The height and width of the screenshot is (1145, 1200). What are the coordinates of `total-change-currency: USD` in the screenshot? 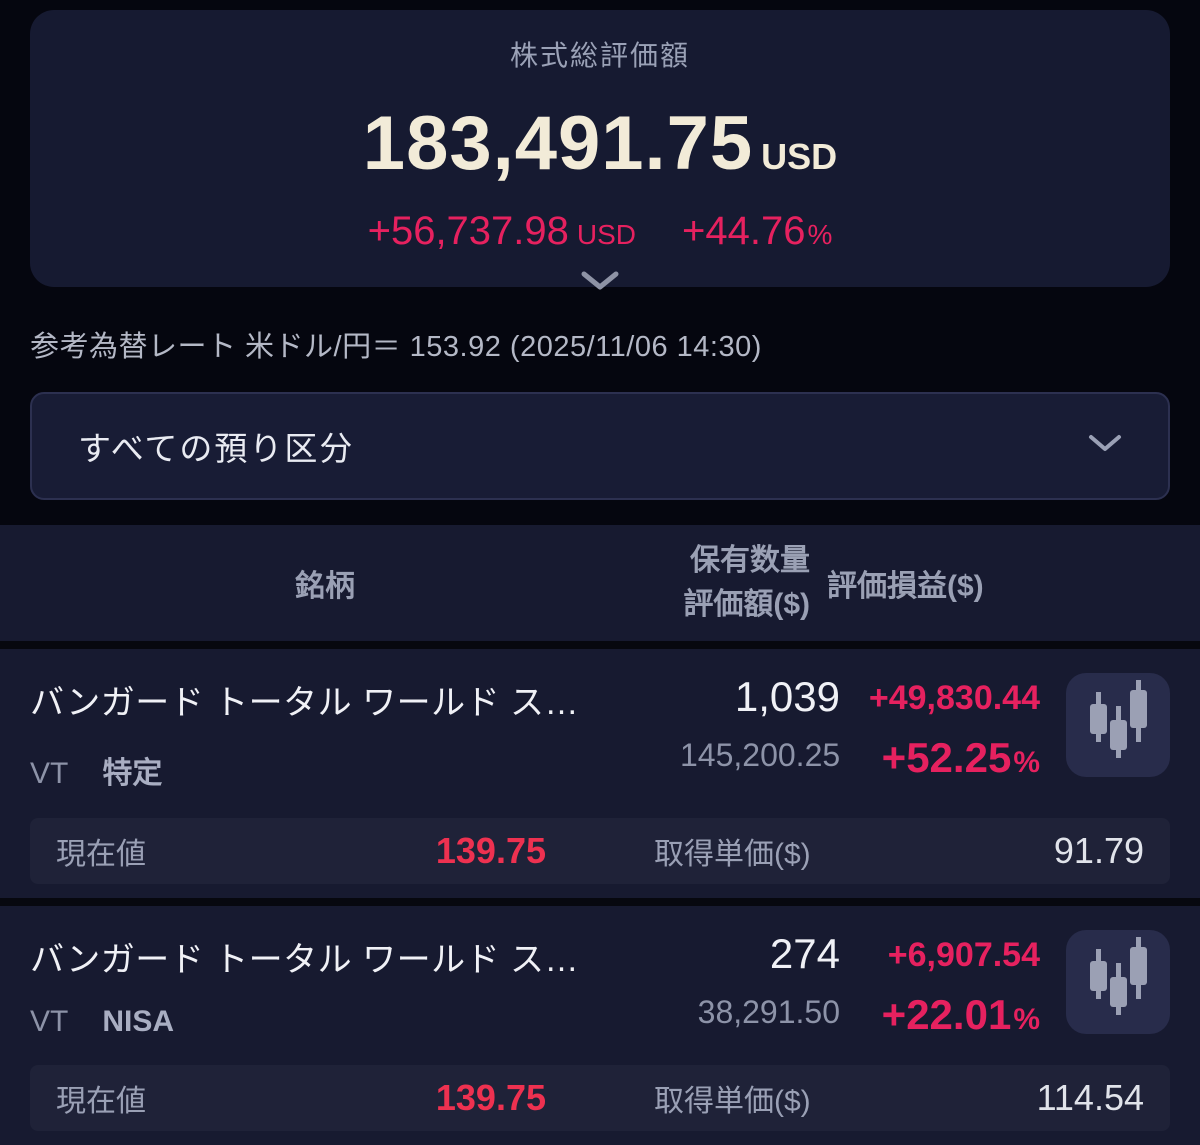 It's located at (606, 234).